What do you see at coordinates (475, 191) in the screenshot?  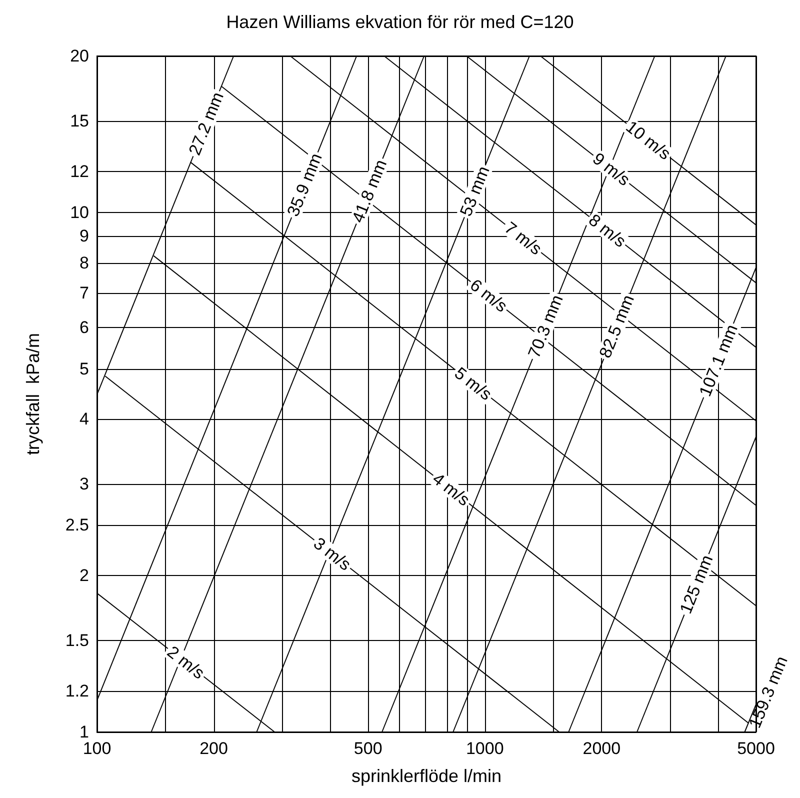 I see `text: 53 mm` at bounding box center [475, 191].